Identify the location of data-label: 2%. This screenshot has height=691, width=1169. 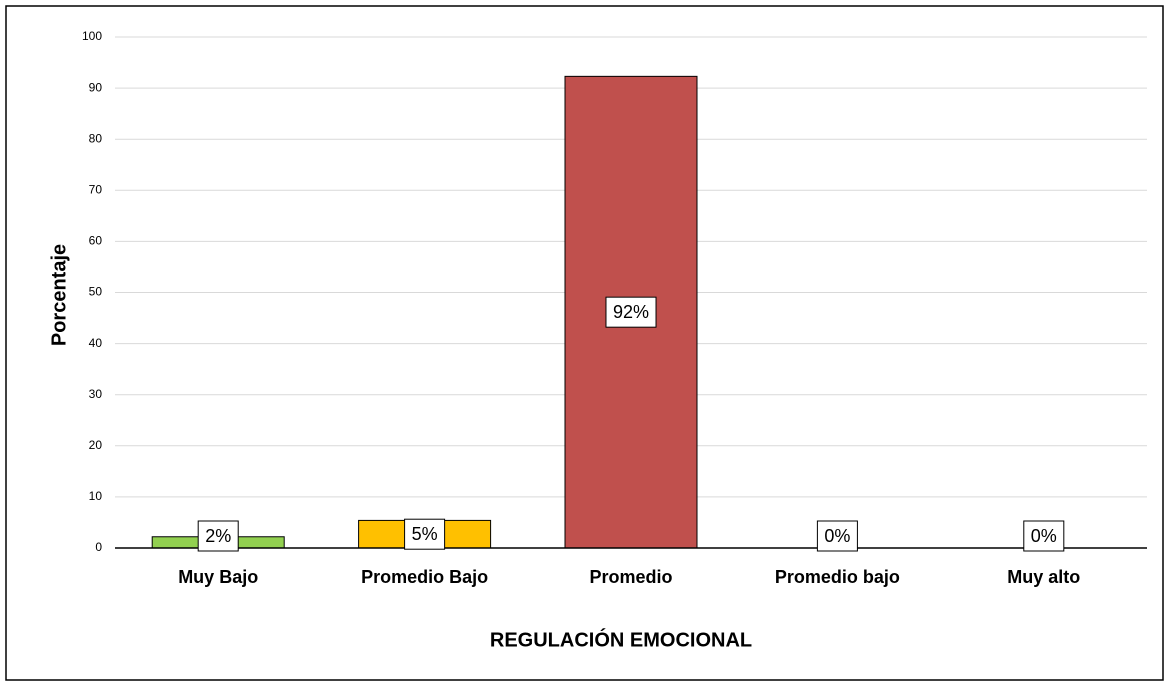
(218, 536).